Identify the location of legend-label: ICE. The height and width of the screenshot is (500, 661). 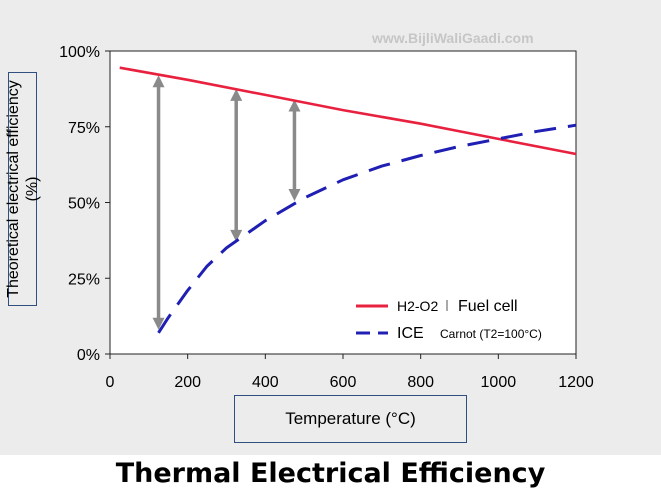
(410, 333).